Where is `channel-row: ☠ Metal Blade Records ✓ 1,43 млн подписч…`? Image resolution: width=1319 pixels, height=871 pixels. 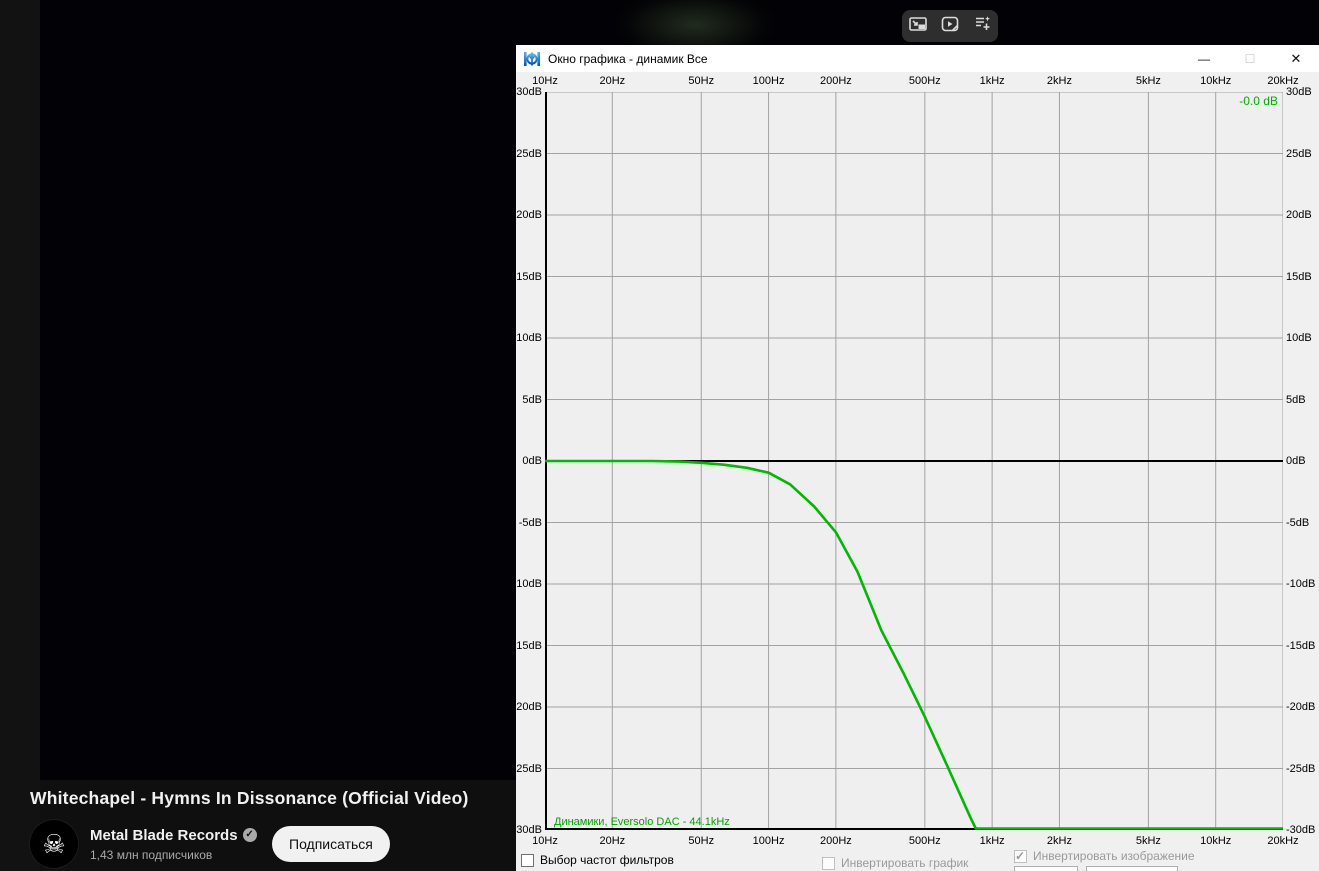 channel-row: ☠ Metal Blade Records ✓ 1,43 млн подписч… is located at coordinates (145, 844).